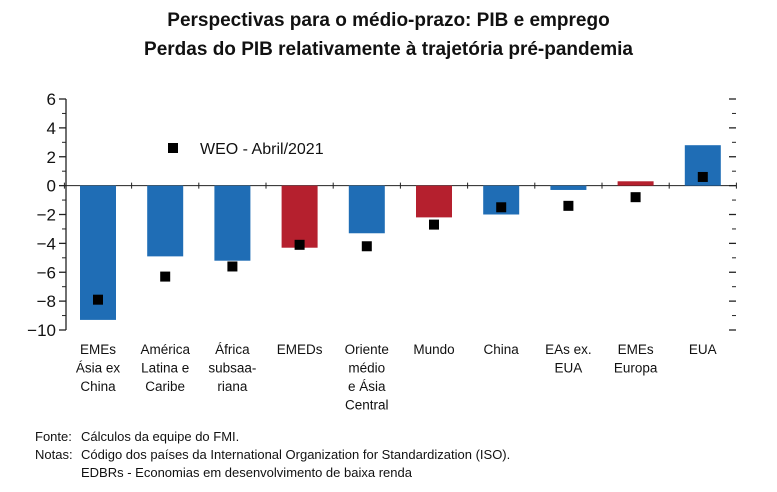 Image resolution: width=777 pixels, height=492 pixels. What do you see at coordinates (636, 368) in the screenshot?
I see `category-label: Europa` at bounding box center [636, 368].